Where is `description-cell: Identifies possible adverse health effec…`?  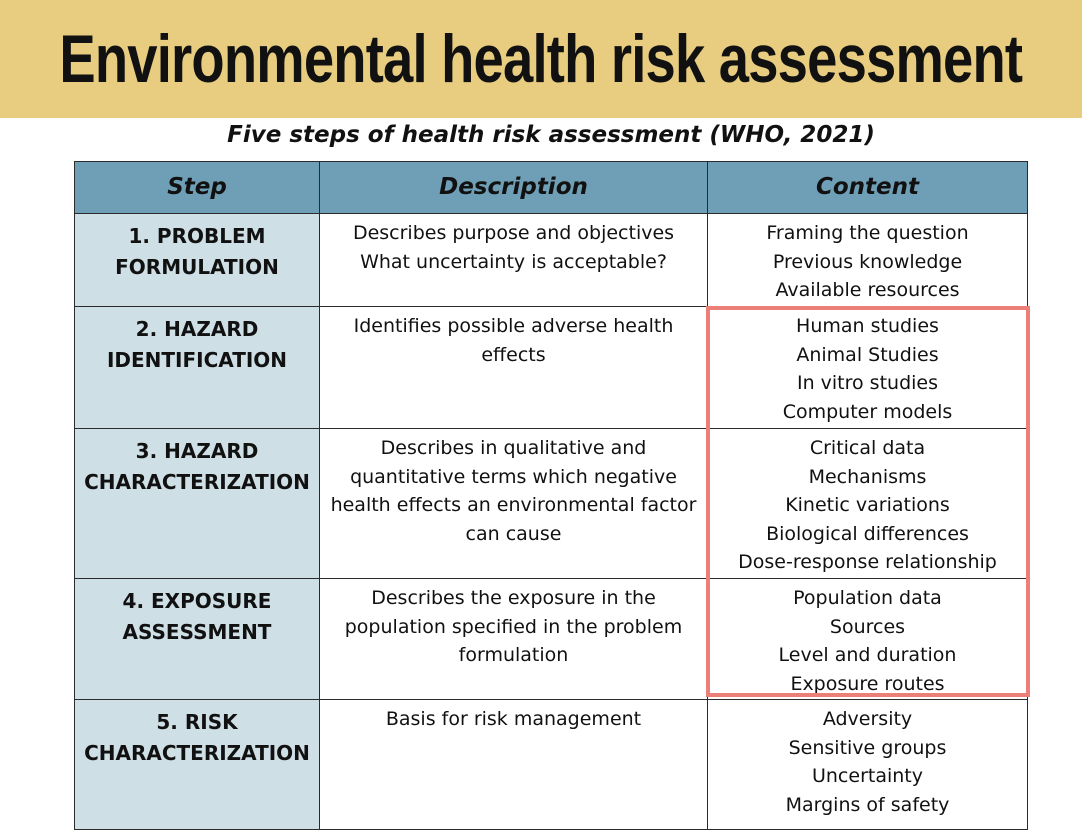 description-cell: Identifies possible adverse health effec… is located at coordinates (513, 367).